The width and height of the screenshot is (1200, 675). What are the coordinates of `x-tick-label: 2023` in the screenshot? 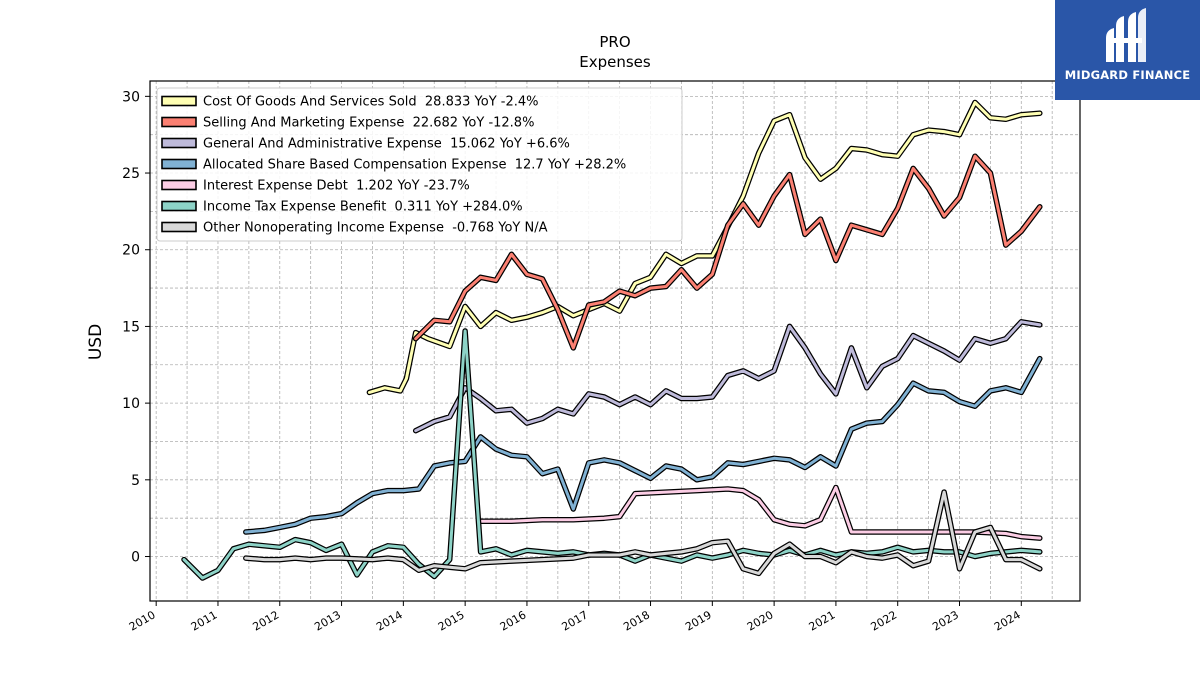 It's located at (945, 620).